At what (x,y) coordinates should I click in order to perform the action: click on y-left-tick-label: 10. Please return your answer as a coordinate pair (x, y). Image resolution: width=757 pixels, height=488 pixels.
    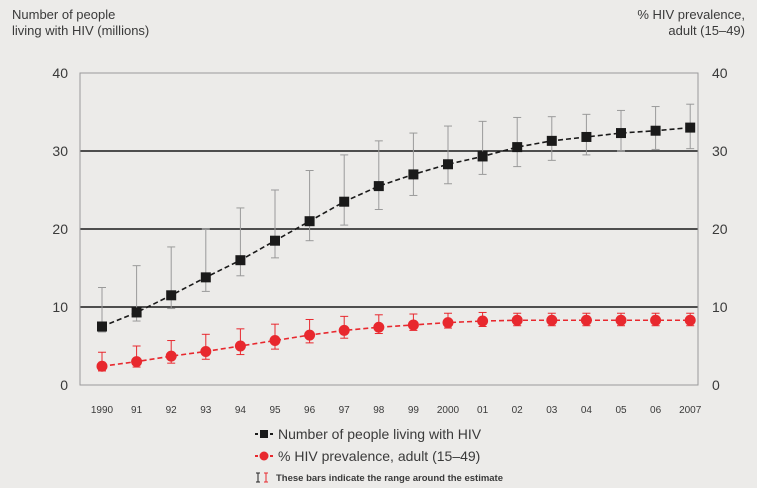
    Looking at the image, I should click on (60, 307).